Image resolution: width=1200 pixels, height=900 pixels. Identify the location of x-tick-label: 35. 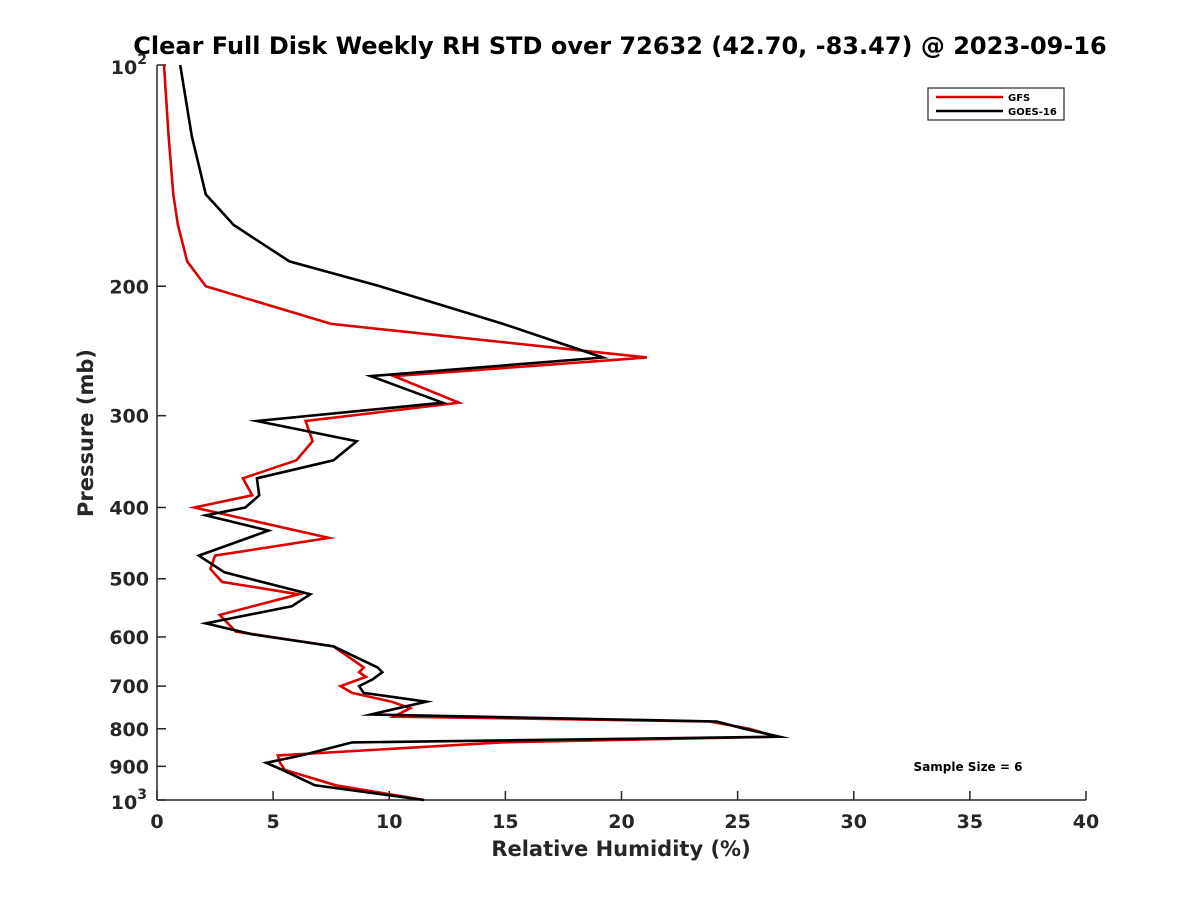
(970, 822).